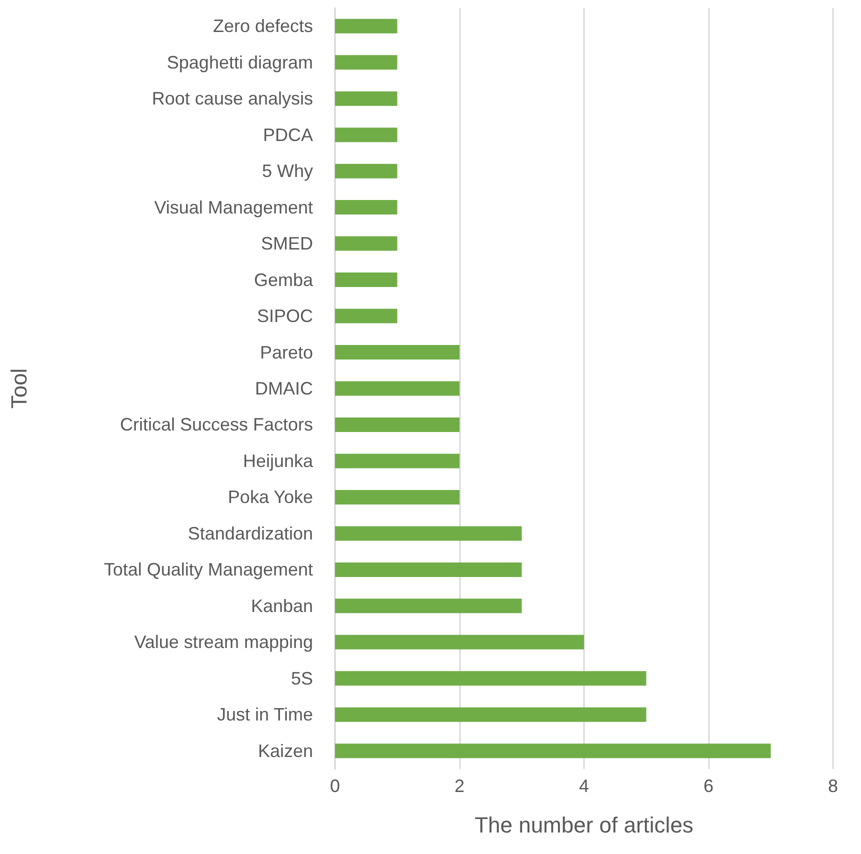  I want to click on x-tick-label: 6, so click(708, 786).